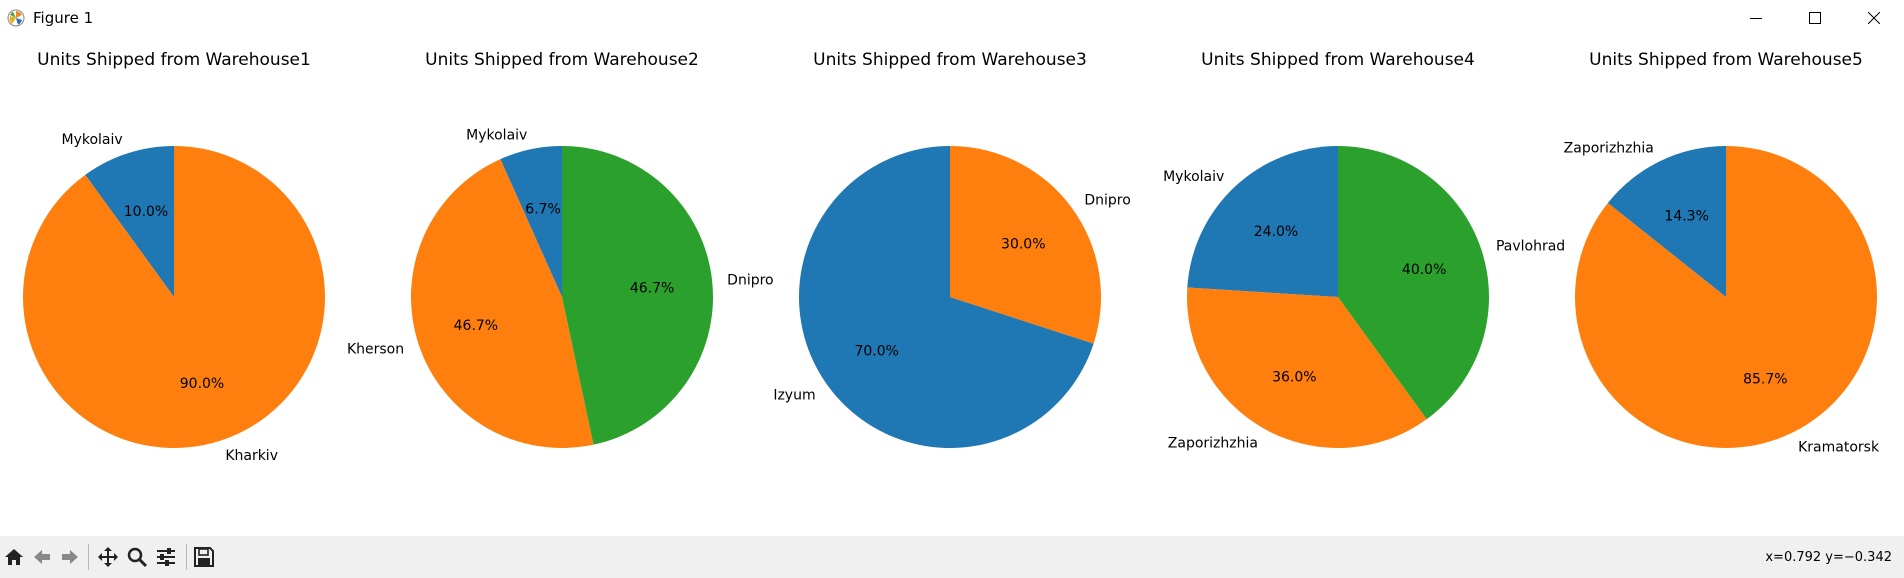 The height and width of the screenshot is (578, 1904). I want to click on chart-title: Units Shipped from Warehouse1, so click(174, 60).